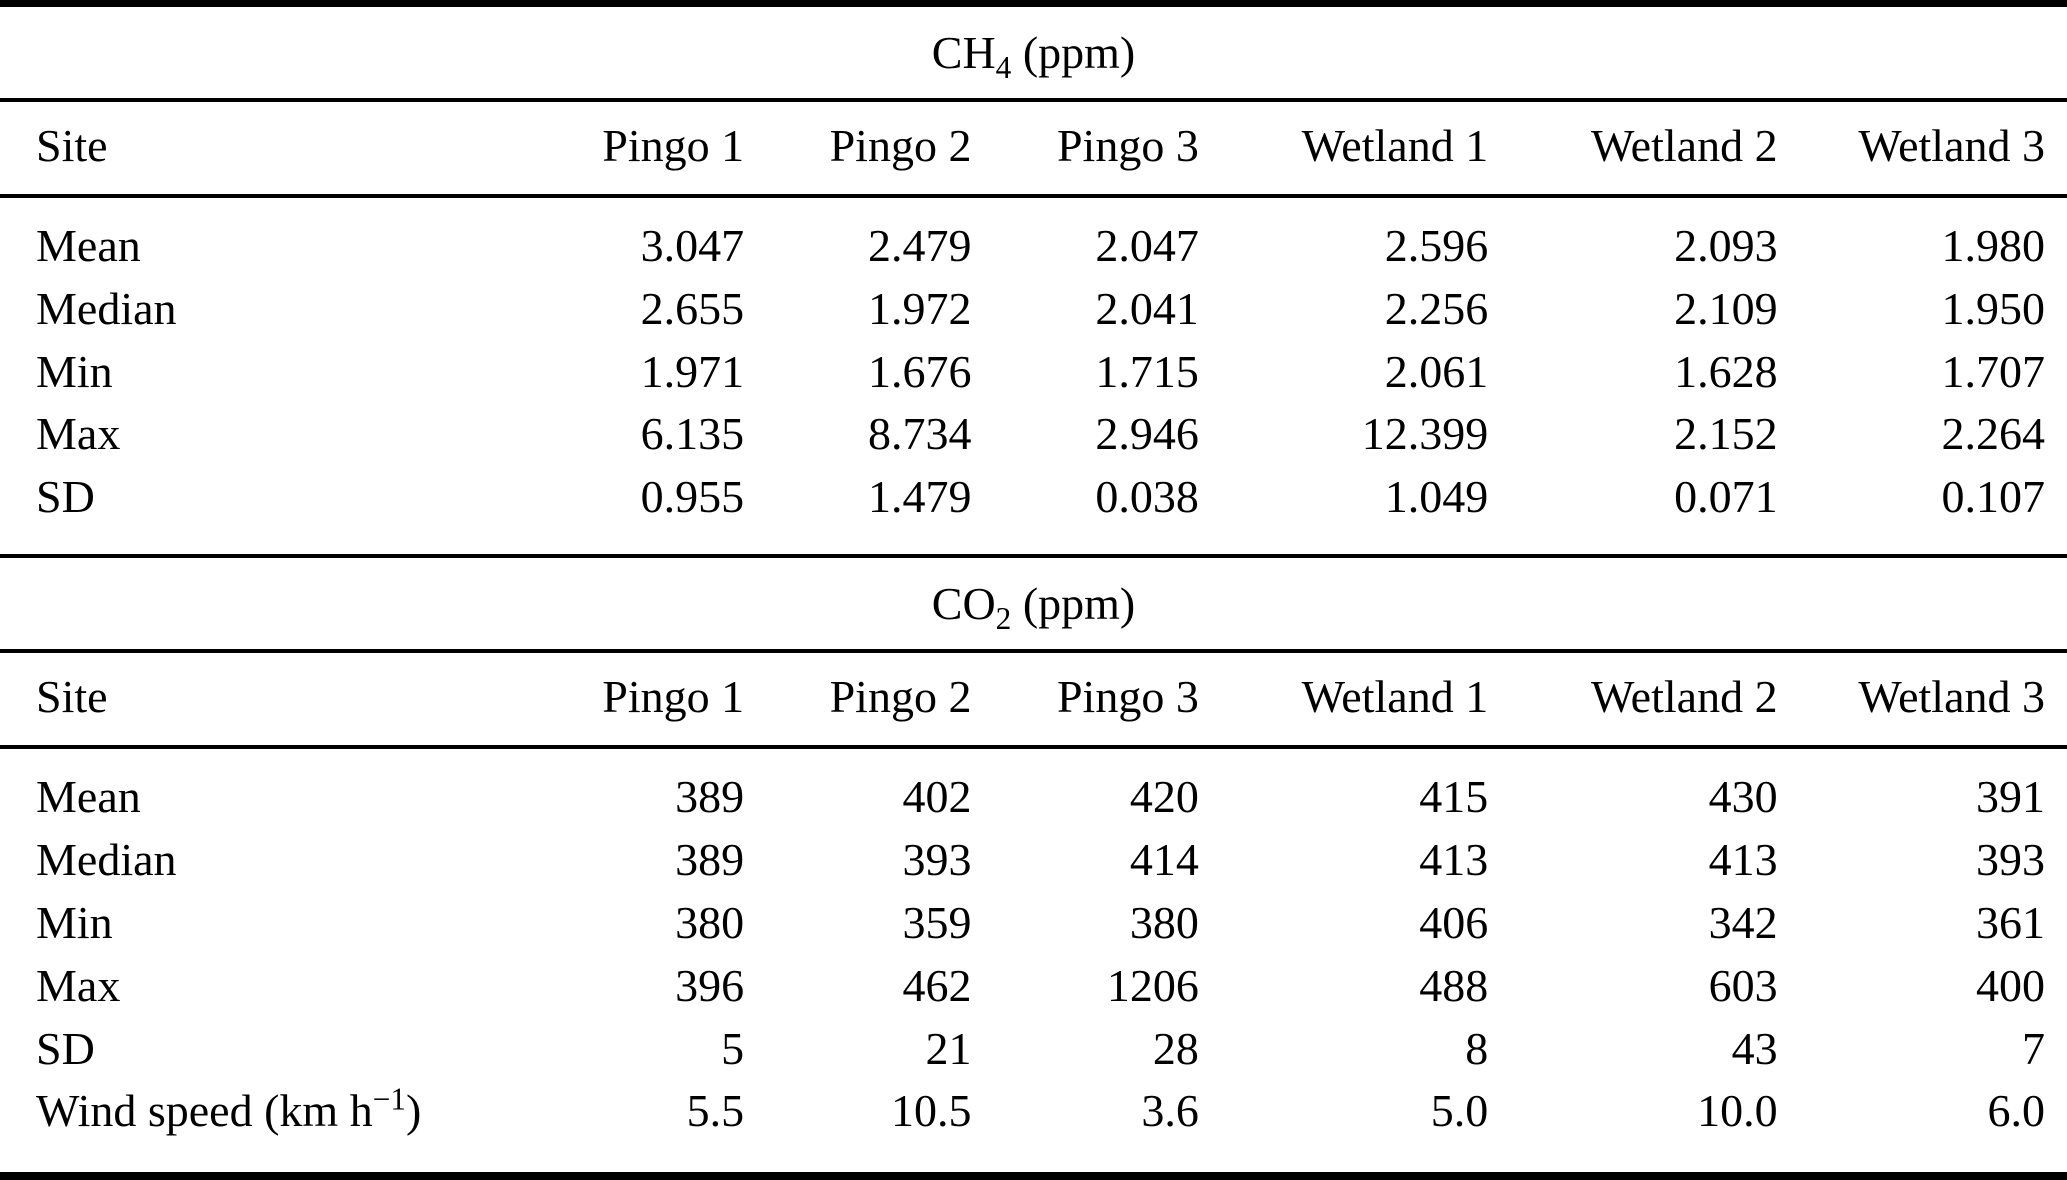 The image size is (2067, 1180). What do you see at coordinates (389, 1100) in the screenshot?
I see `superscript: −1` at bounding box center [389, 1100].